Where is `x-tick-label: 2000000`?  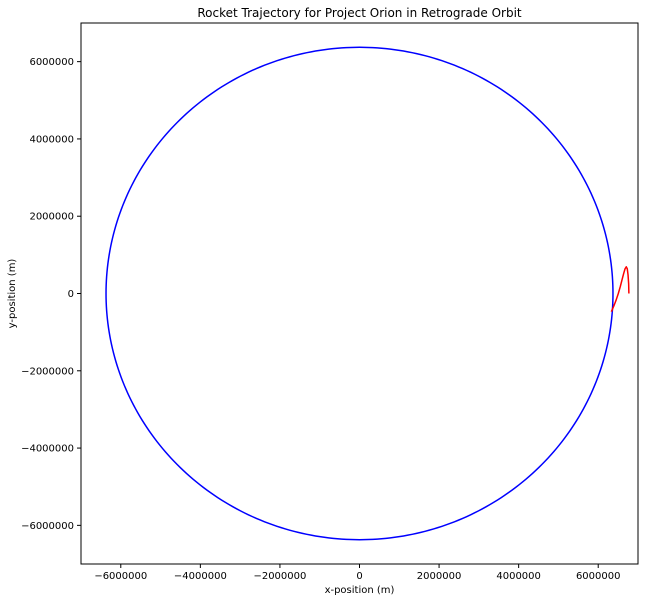
x-tick-label: 2000000 is located at coordinates (439, 576).